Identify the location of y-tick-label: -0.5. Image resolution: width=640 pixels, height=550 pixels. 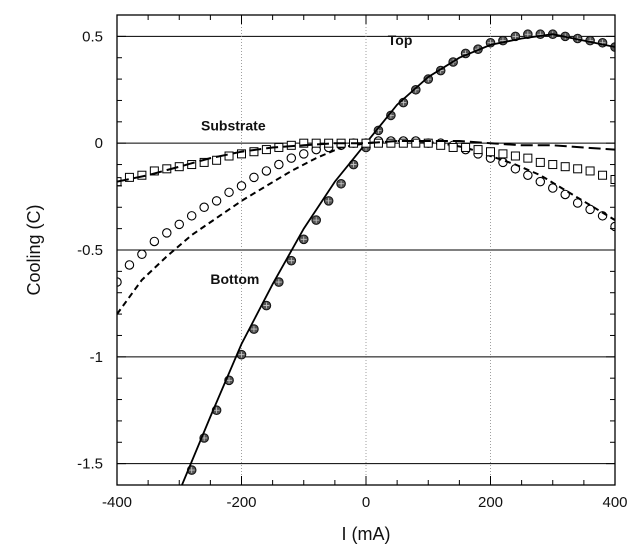
(90, 250).